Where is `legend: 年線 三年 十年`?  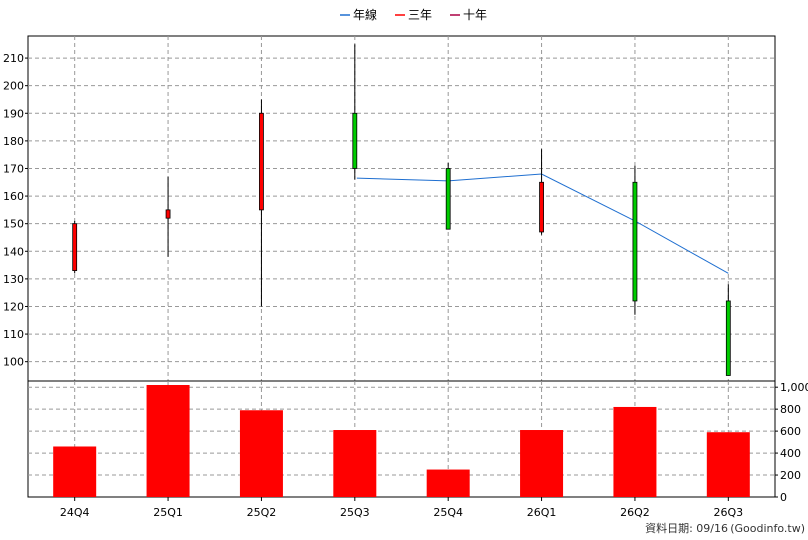
legend: 年線 三年 十年 is located at coordinates (413, 14).